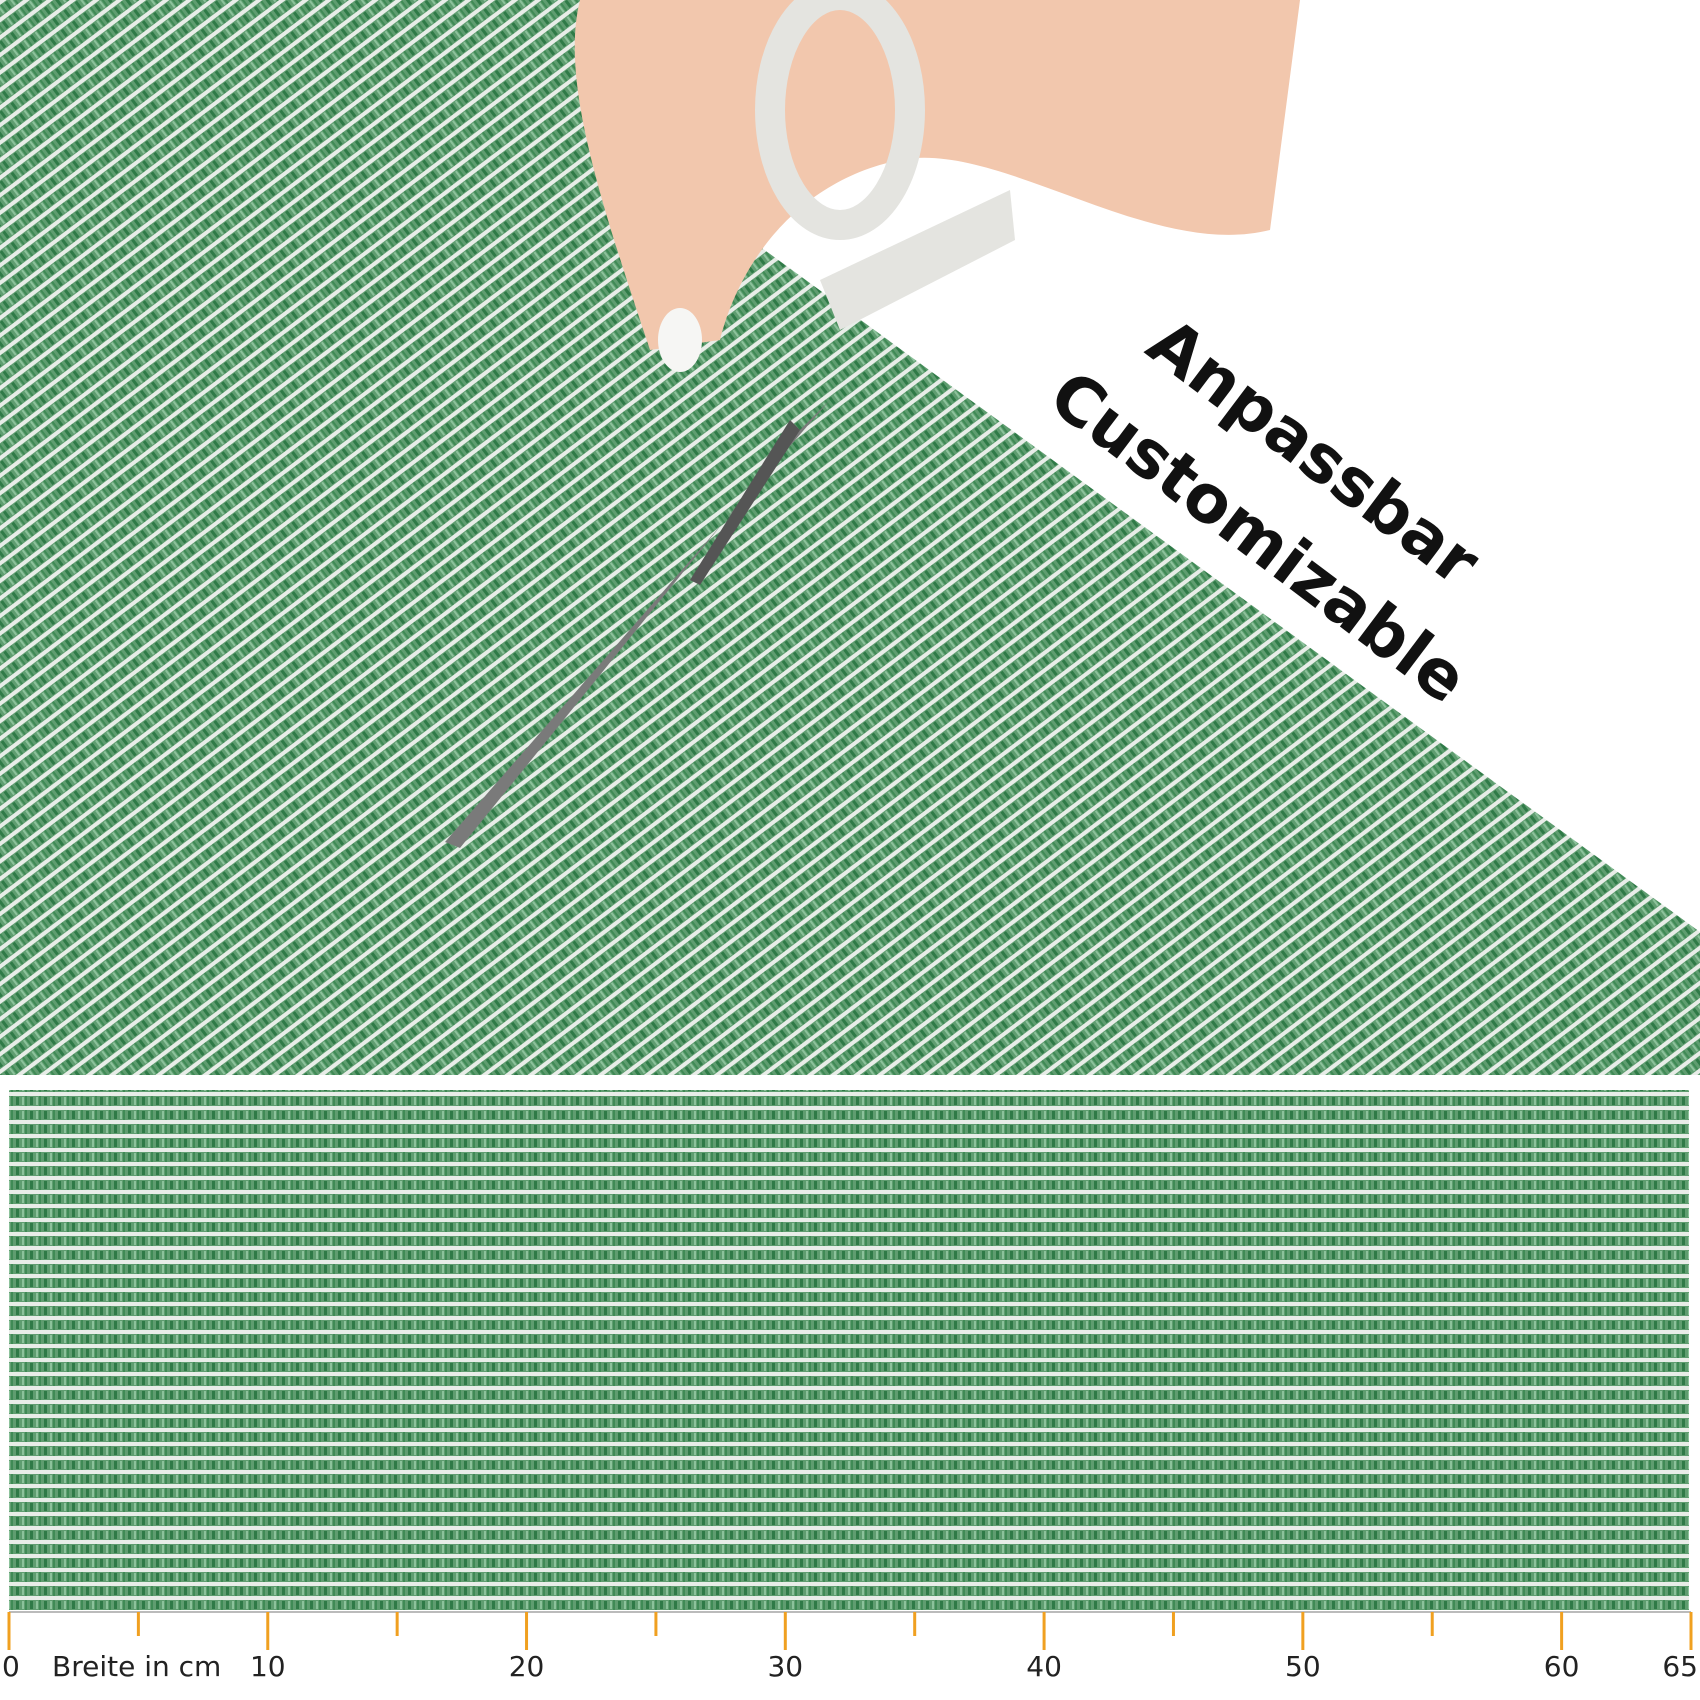 The height and width of the screenshot is (1700, 1700). Describe the element at coordinates (1044, 1666) in the screenshot. I see `tick-label: 40` at that location.